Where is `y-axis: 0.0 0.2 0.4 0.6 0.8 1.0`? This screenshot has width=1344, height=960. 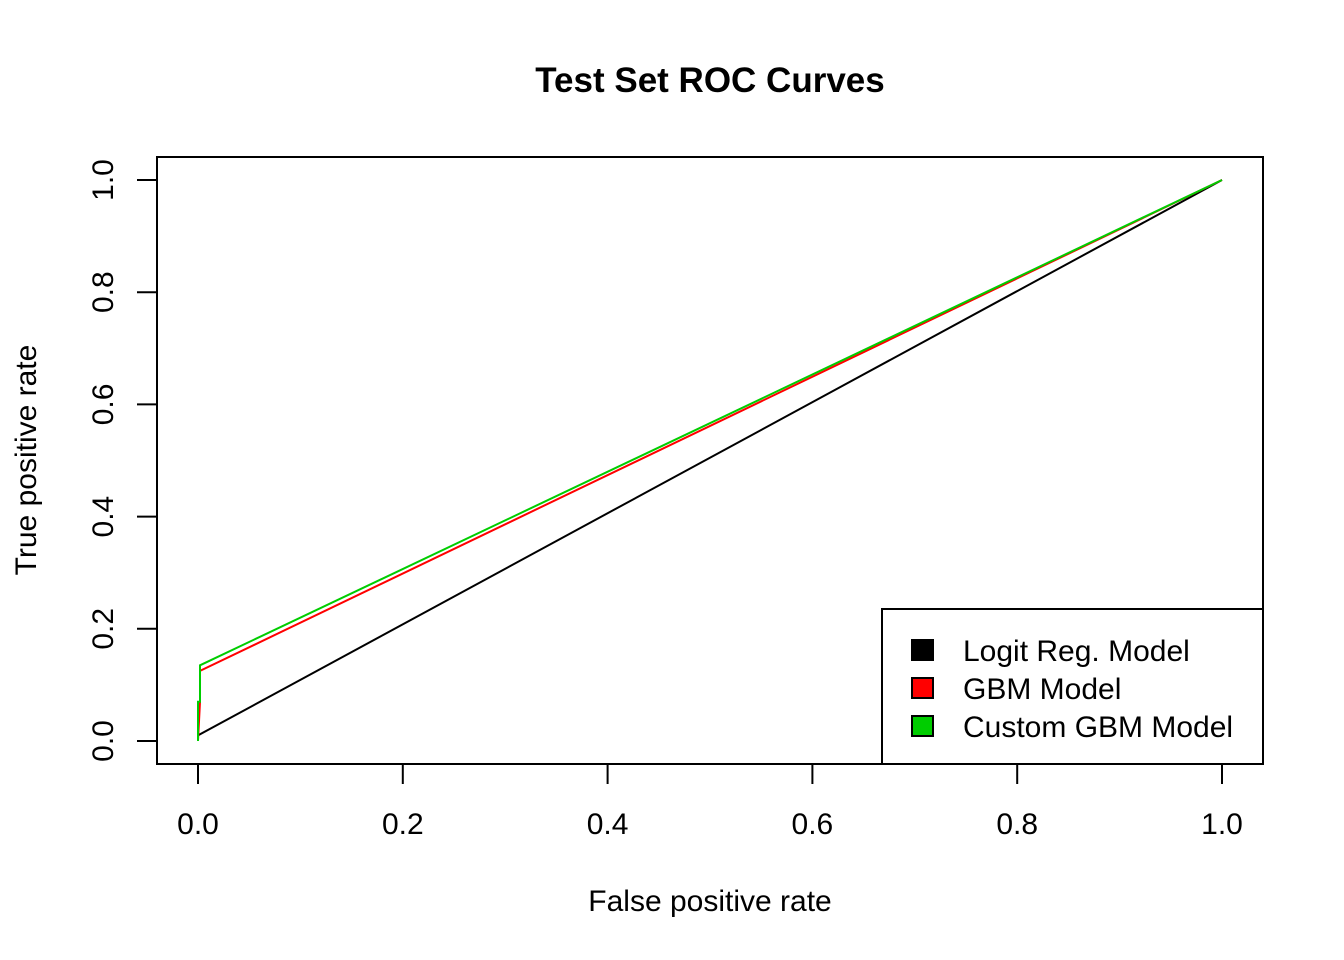 y-axis: 0.0 0.2 0.4 0.6 0.8 1.0 is located at coordinates (122, 460).